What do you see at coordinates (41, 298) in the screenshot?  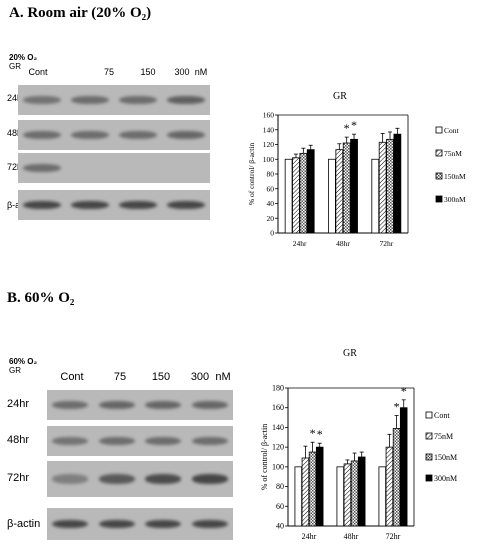 I see `panel-b-title: B. 60% O₂` at bounding box center [41, 298].